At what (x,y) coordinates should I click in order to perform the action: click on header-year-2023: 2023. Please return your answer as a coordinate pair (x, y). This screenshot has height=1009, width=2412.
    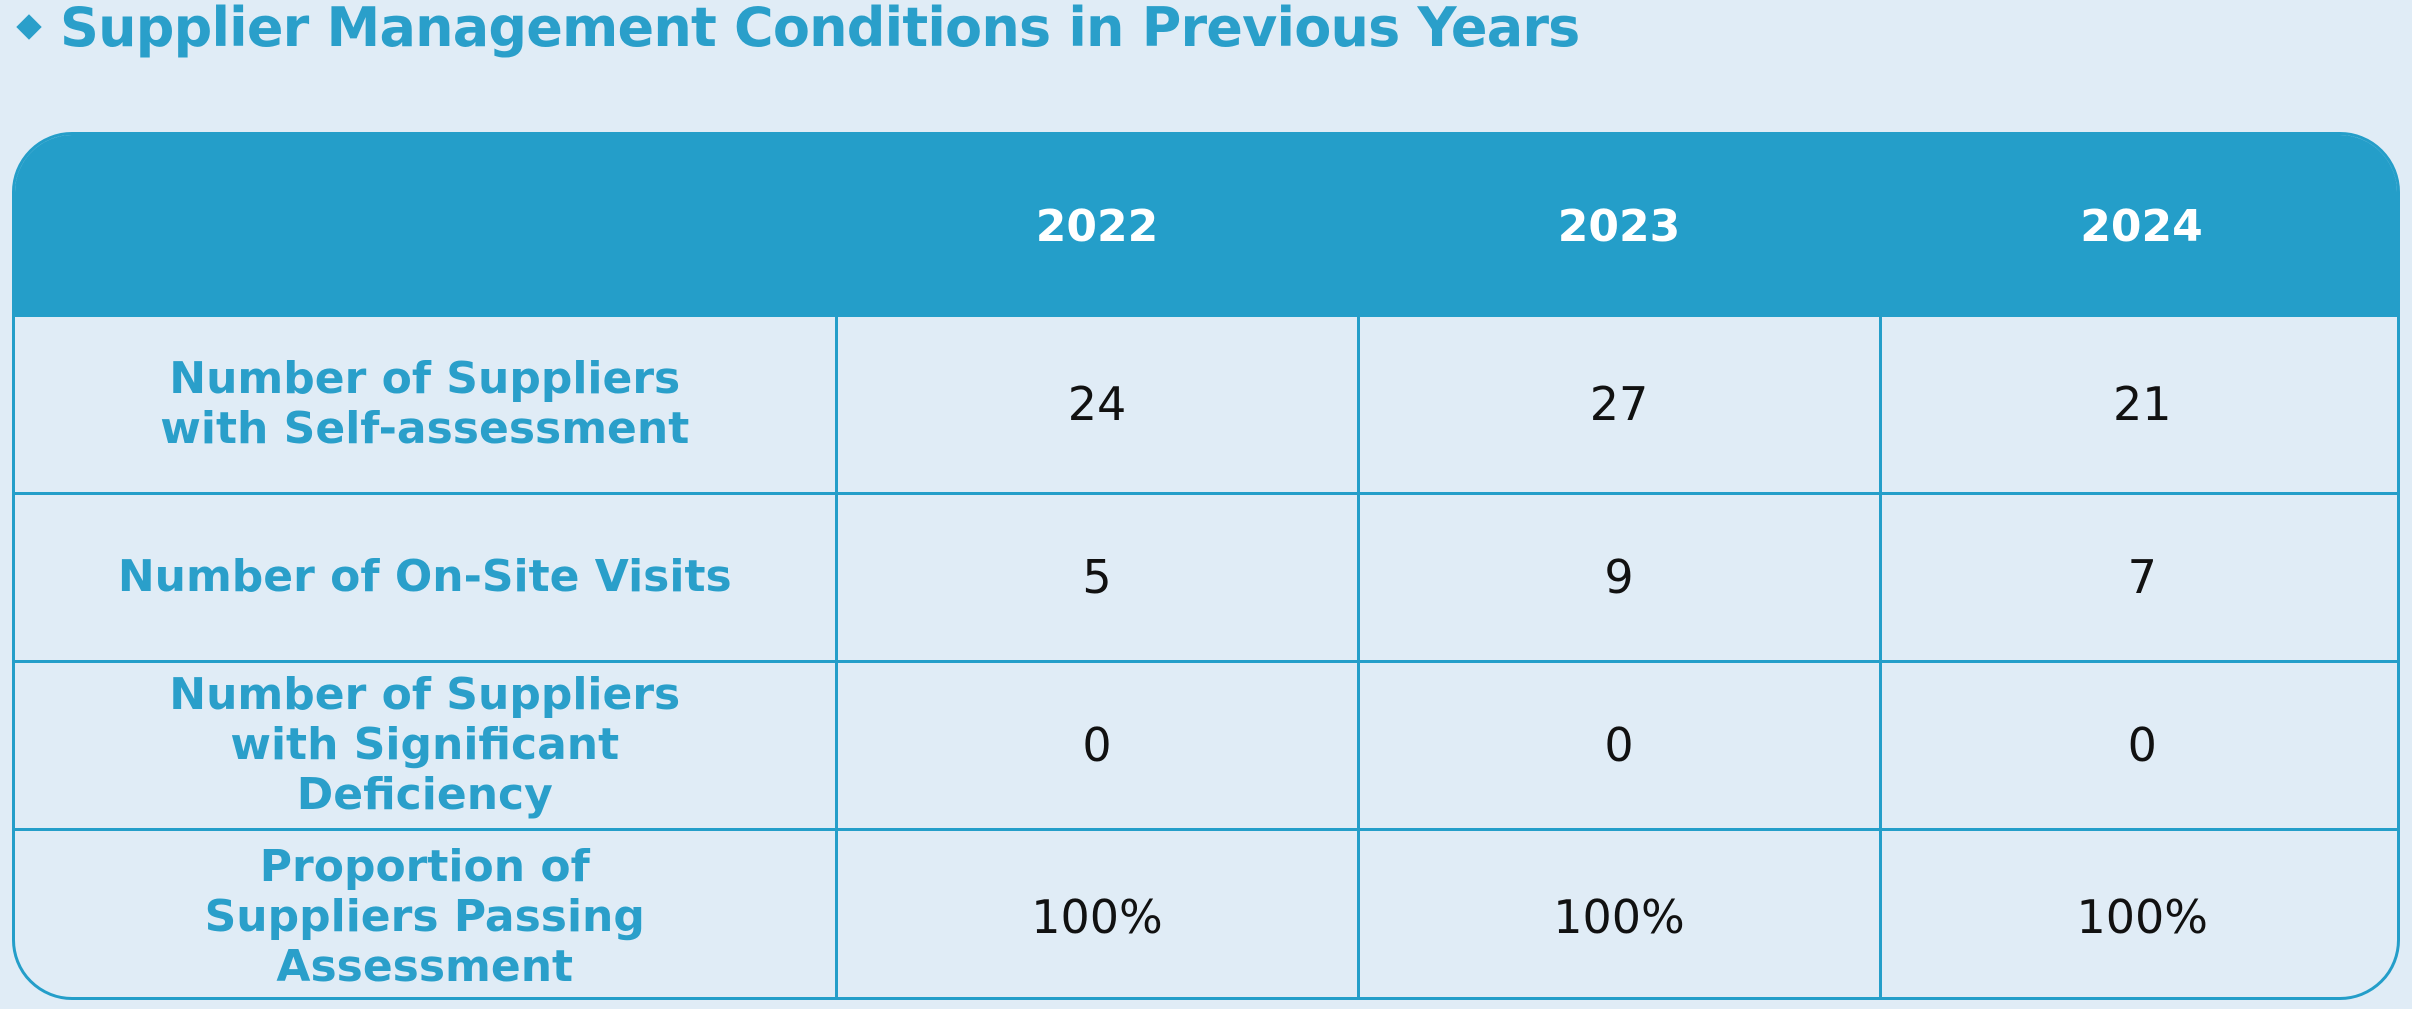
    Looking at the image, I should click on (1619, 226).